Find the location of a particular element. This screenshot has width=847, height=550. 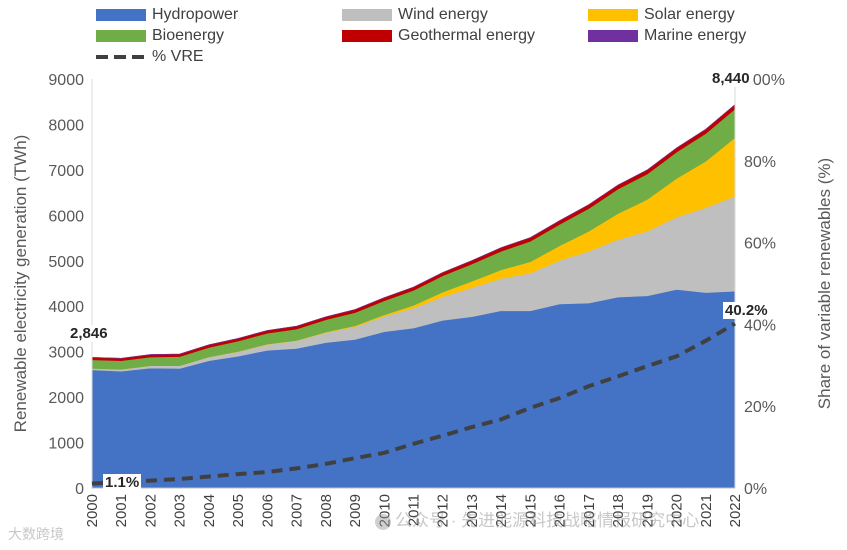

legend-item-geothermal: Geothermal energy is located at coordinates (438, 36).